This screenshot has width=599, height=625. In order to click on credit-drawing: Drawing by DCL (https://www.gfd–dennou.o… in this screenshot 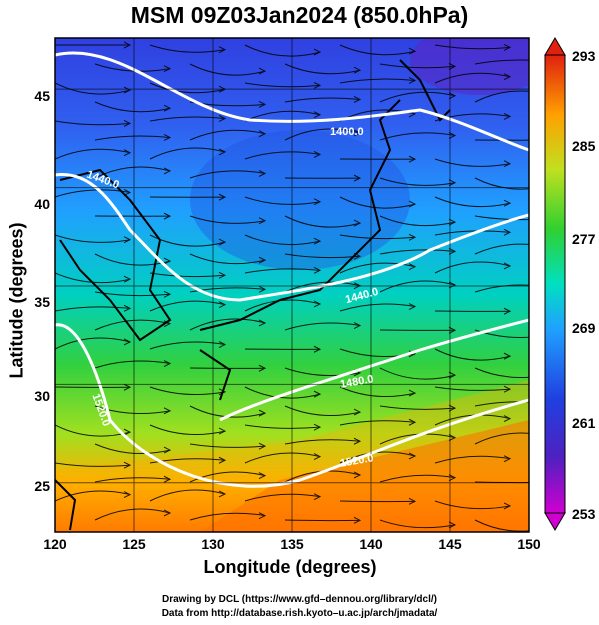, I will do `click(299, 599)`.